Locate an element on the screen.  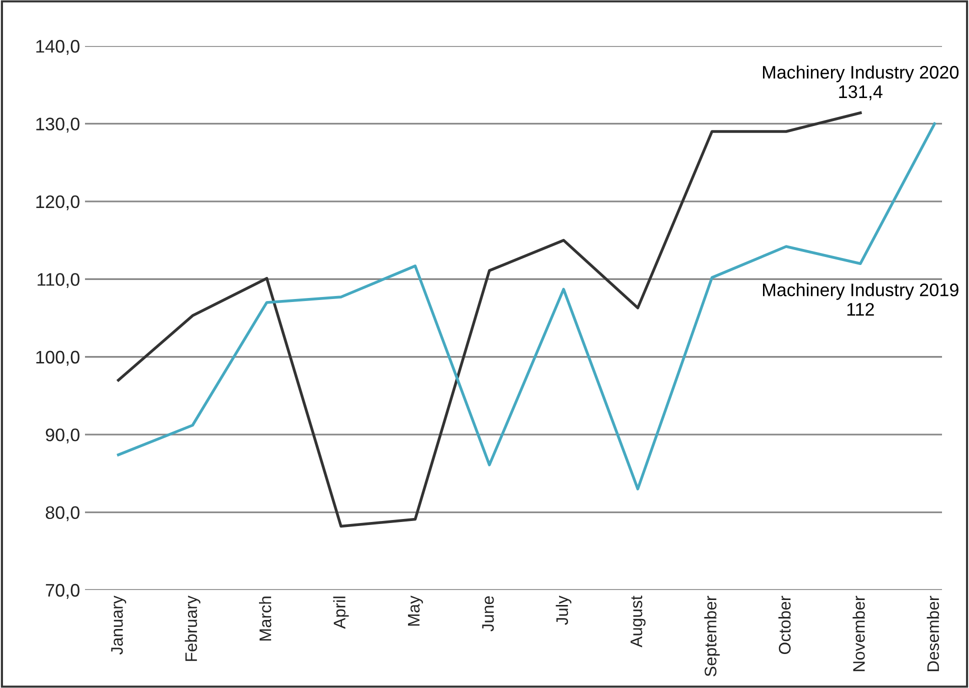
x-tick-label: November is located at coordinates (858, 634).